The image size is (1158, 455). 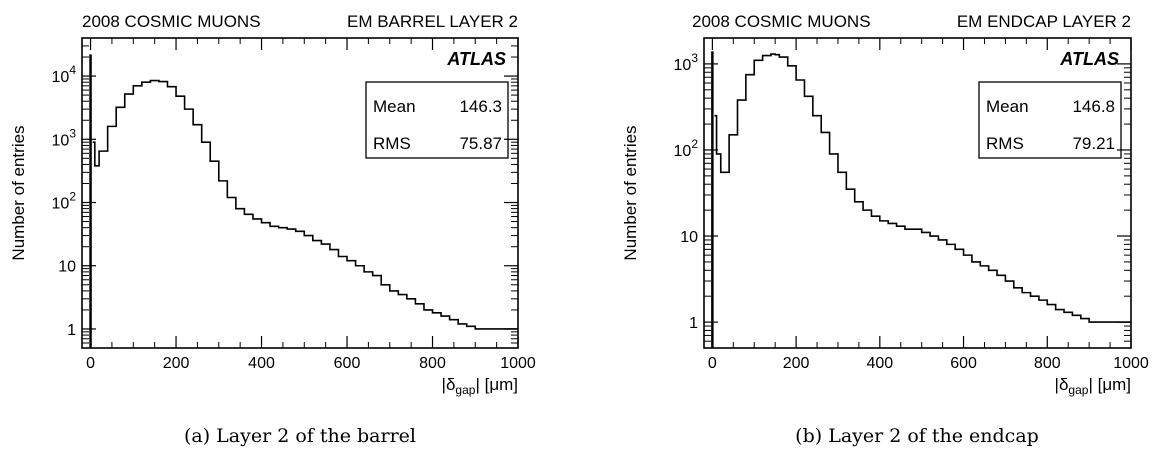 I want to click on caption: (a) Layer 2 of the barrel, so click(x=300, y=436).